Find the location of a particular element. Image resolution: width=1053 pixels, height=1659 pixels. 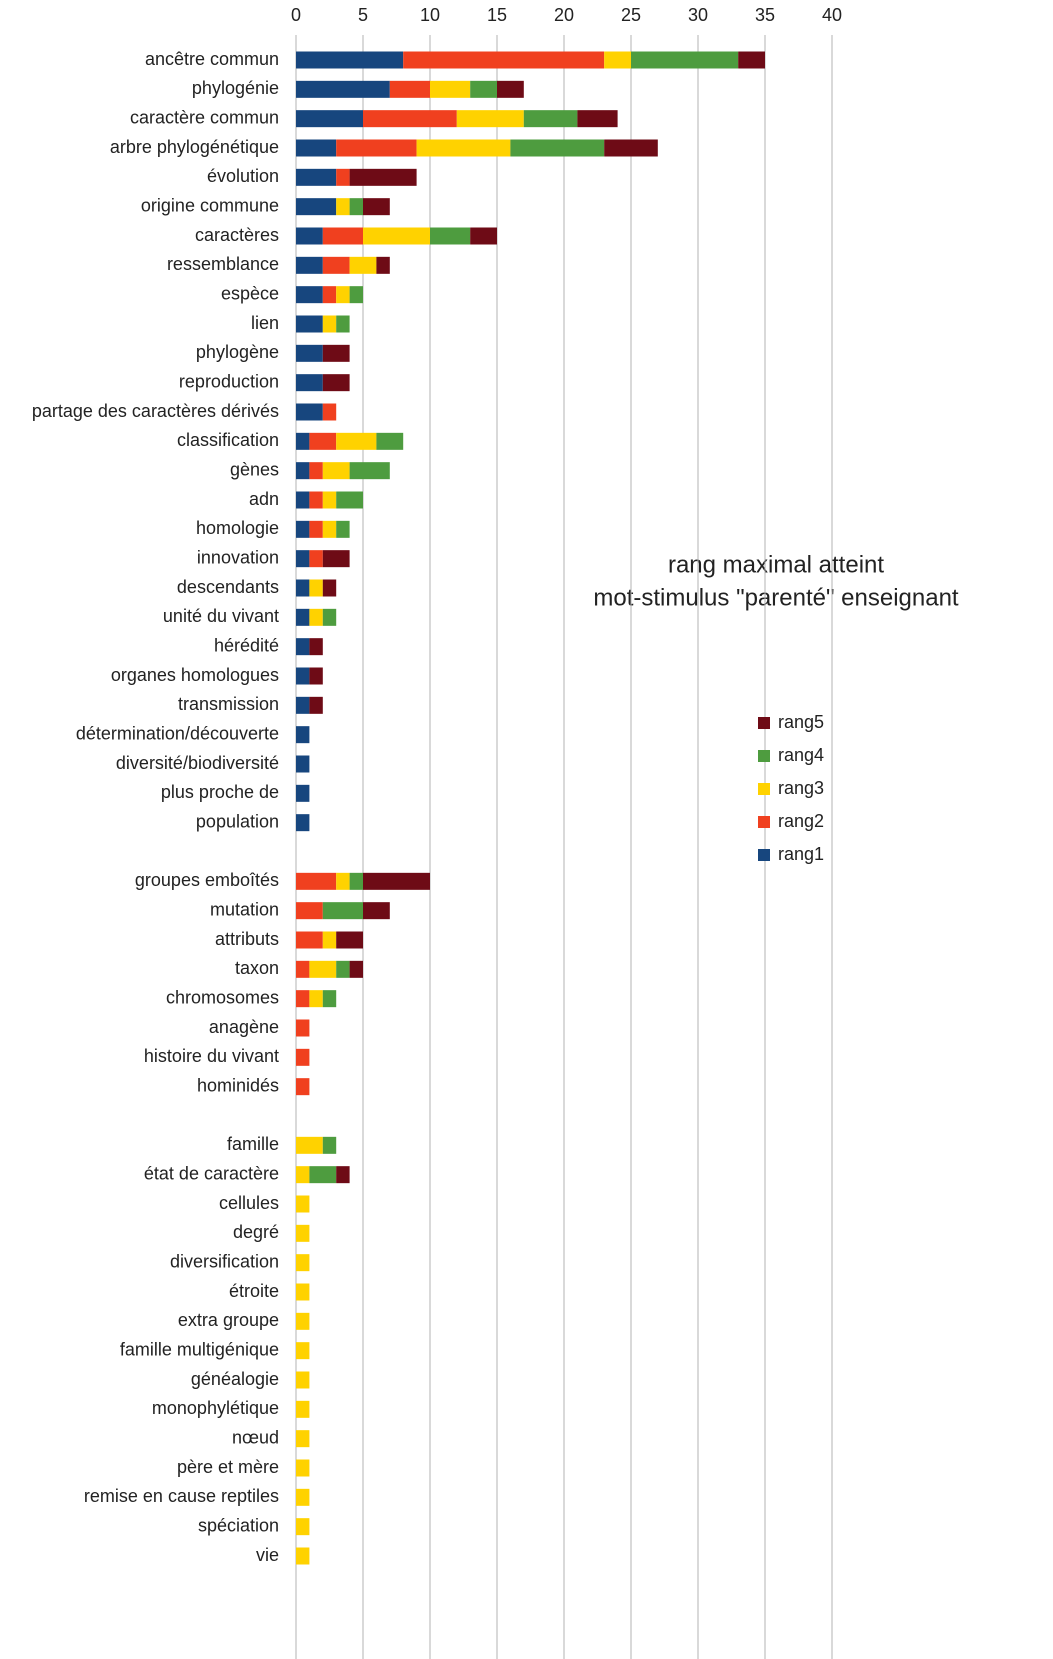

y-tick-label: reproduction is located at coordinates (229, 381).